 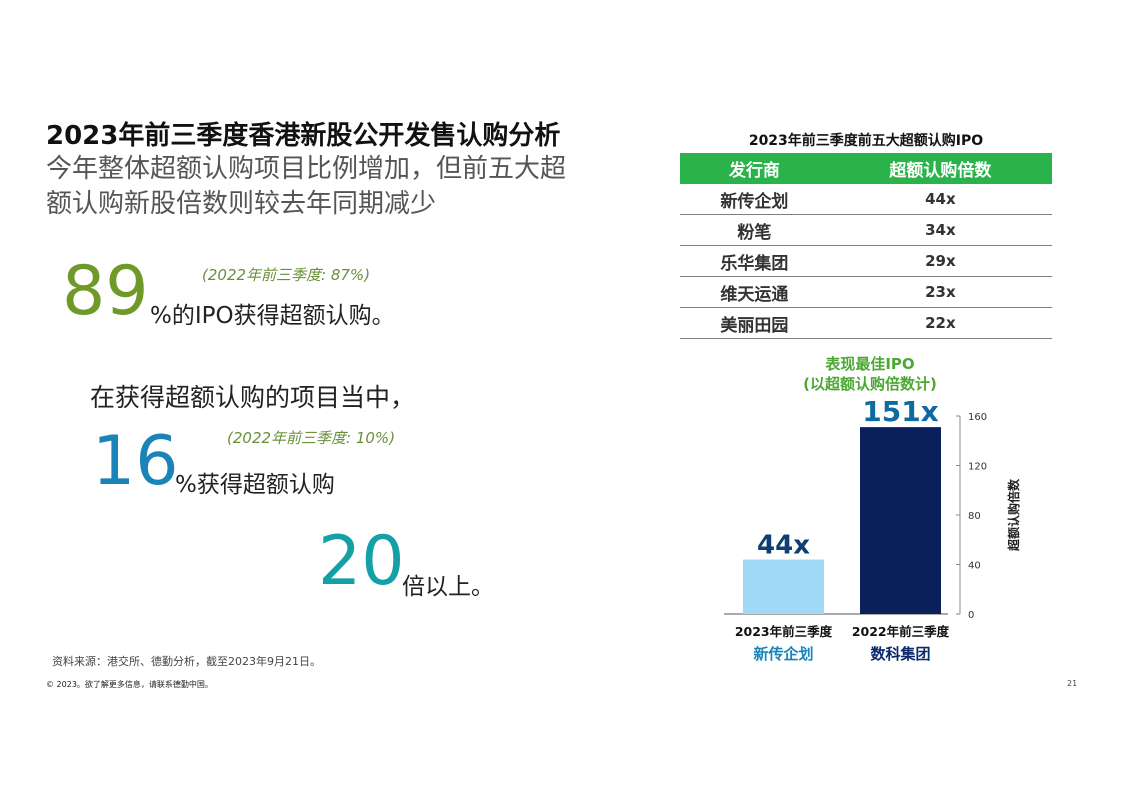 I want to click on multiple-cell: 23x, so click(x=940, y=292).